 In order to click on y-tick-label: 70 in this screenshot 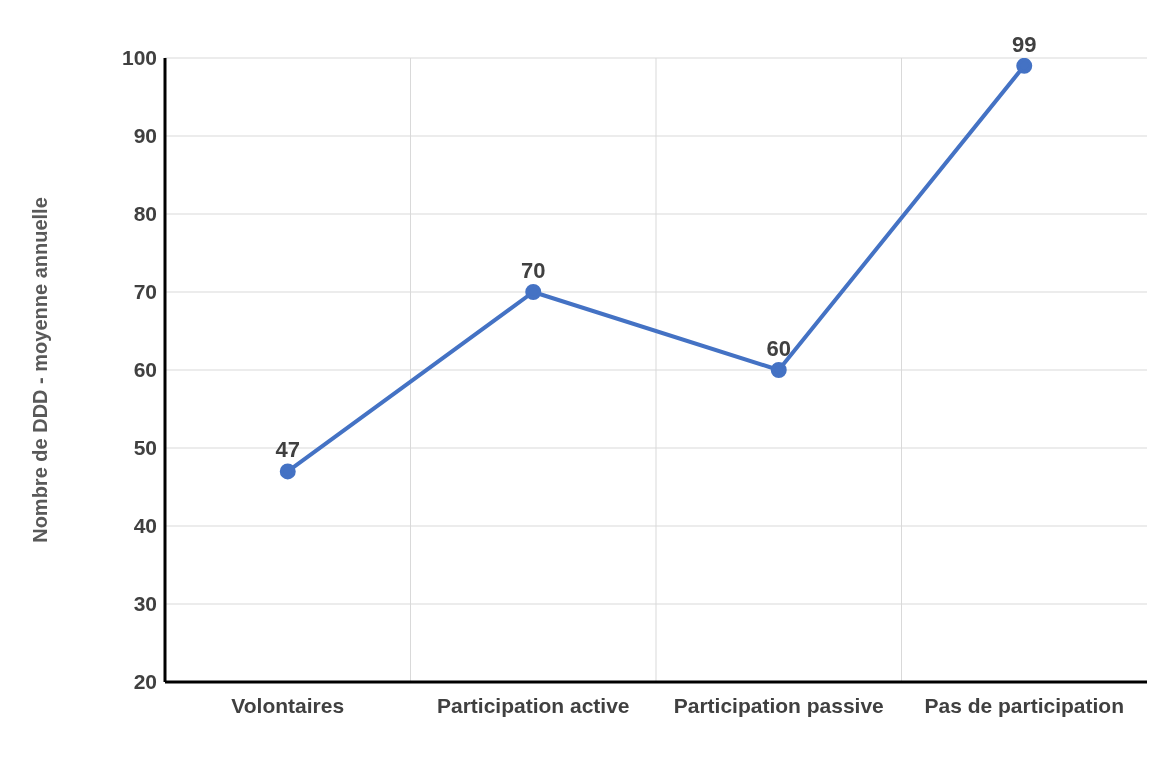, I will do `click(145, 292)`.